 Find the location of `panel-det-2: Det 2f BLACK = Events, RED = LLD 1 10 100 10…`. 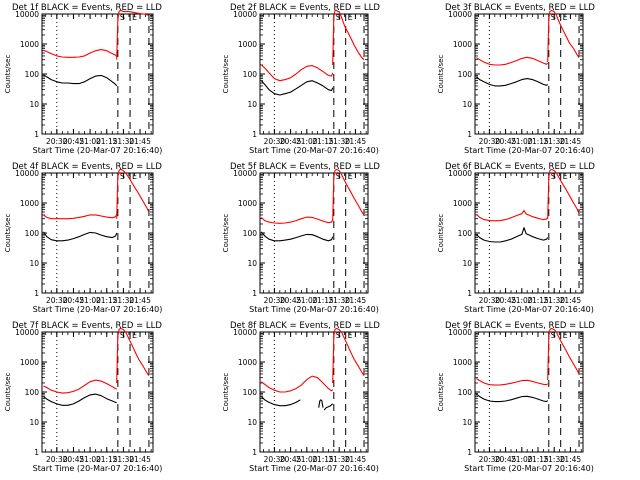

panel-det-2: Det 2f BLACK = Events, RED = LLD 1 10 100 10… is located at coordinates (301, 79).